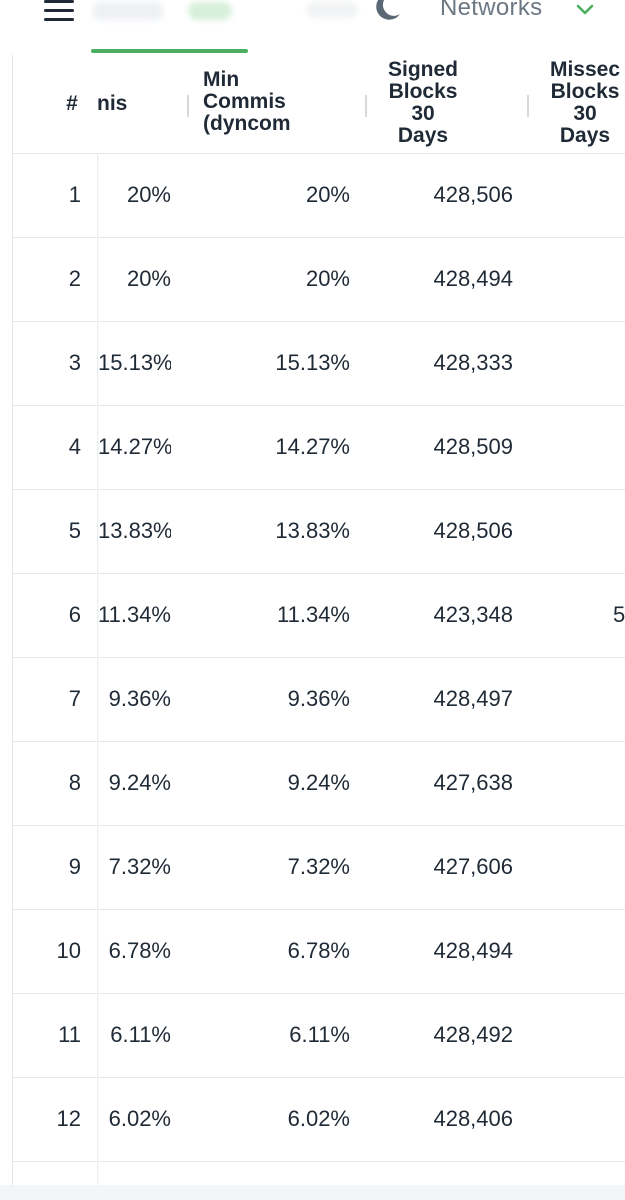 This screenshot has width=625, height=1200. I want to click on cell-rank: 6, so click(74, 614).